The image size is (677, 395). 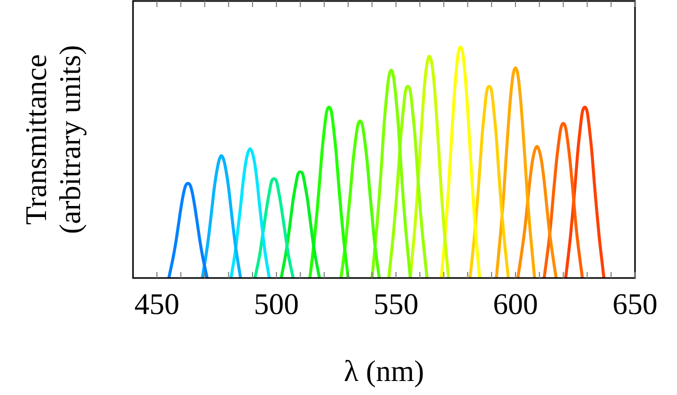 What do you see at coordinates (157, 304) in the screenshot?
I see `x-tick-label: 450` at bounding box center [157, 304].